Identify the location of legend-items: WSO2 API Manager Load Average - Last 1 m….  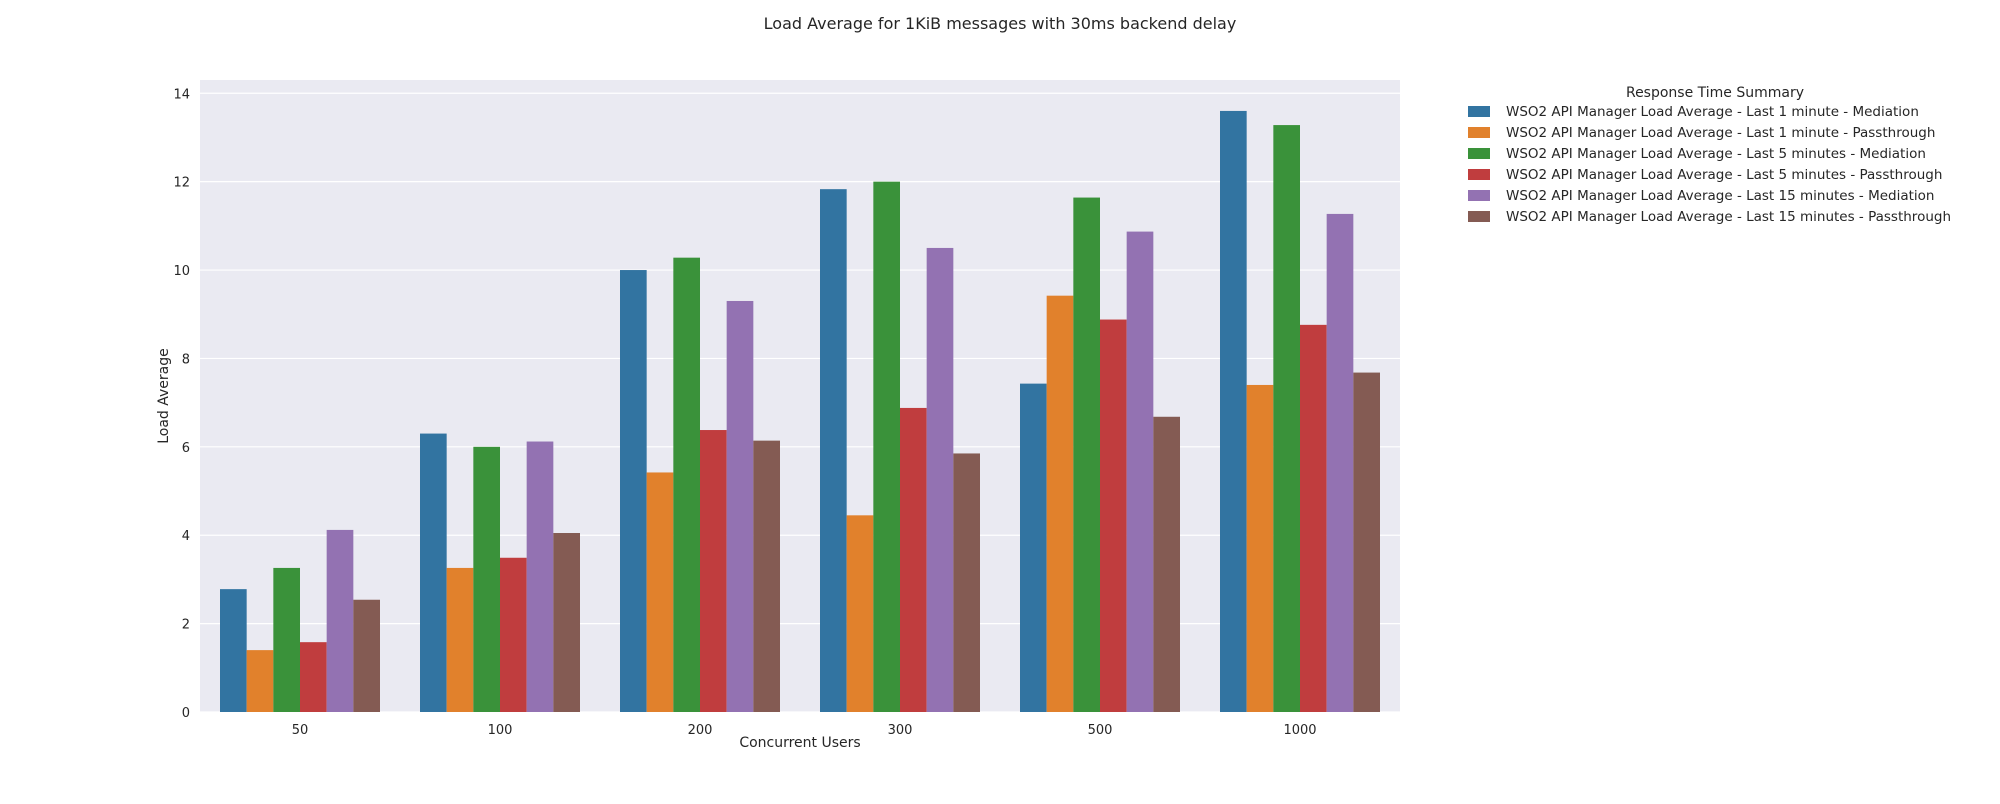
(1709, 164).